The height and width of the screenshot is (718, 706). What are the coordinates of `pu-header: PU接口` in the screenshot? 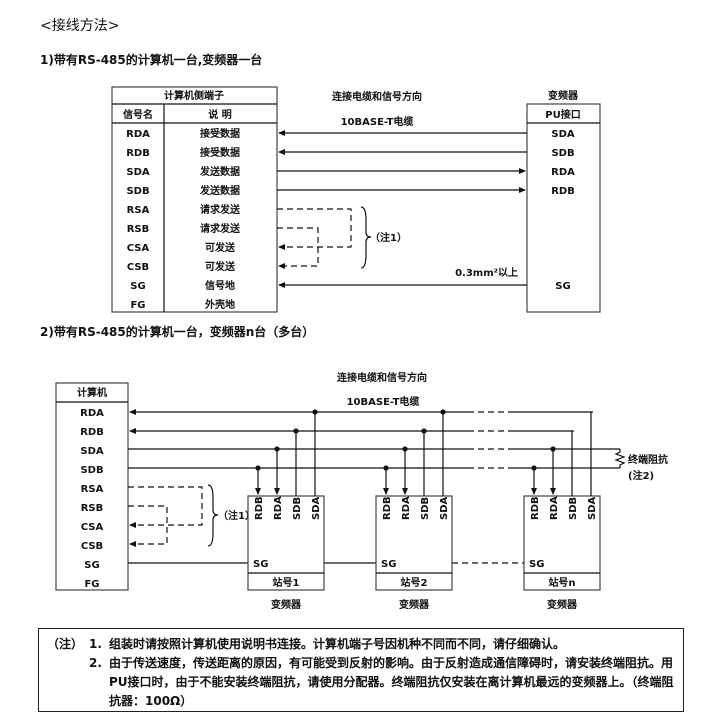 It's located at (562, 114).